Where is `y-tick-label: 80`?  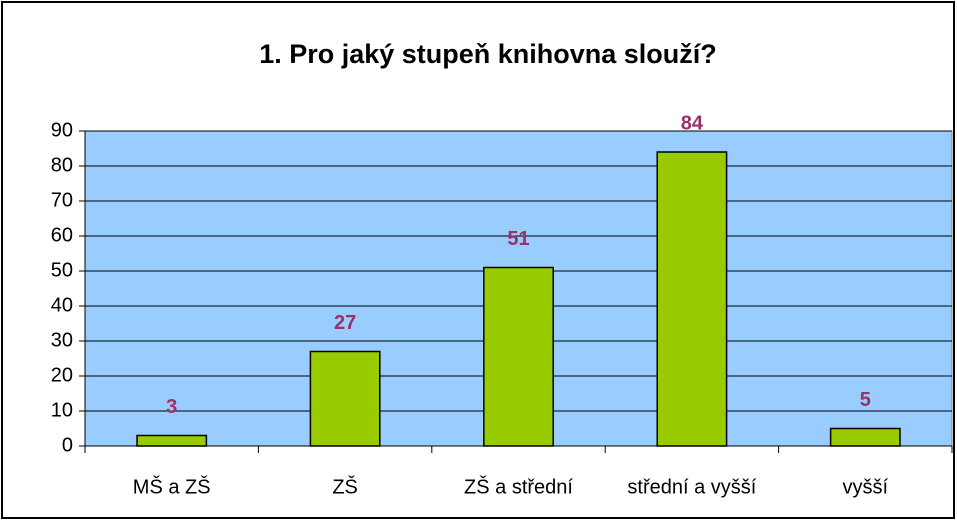
y-tick-label: 80 is located at coordinates (62, 165).